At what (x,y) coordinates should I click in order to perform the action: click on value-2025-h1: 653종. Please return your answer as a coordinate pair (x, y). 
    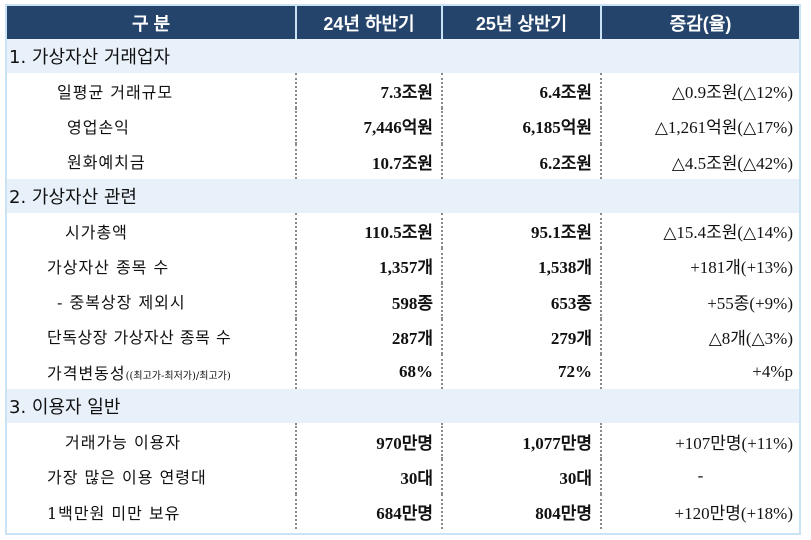
    Looking at the image, I should click on (521, 301).